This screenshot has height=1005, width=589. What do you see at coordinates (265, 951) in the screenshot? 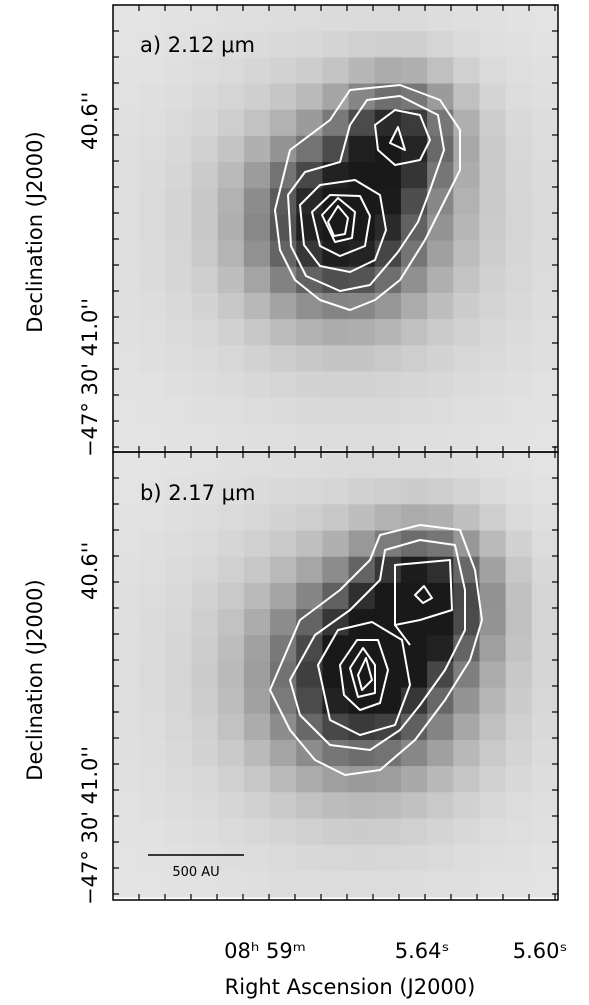
I see `x-tick-label: 08ʰ 59ᵐ` at bounding box center [265, 951].